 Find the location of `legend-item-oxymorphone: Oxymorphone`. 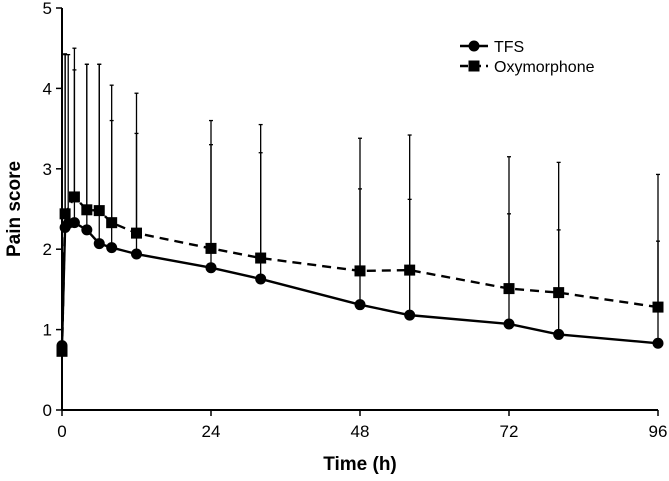

legend-item-oxymorphone: Oxymorphone is located at coordinates (527, 67).